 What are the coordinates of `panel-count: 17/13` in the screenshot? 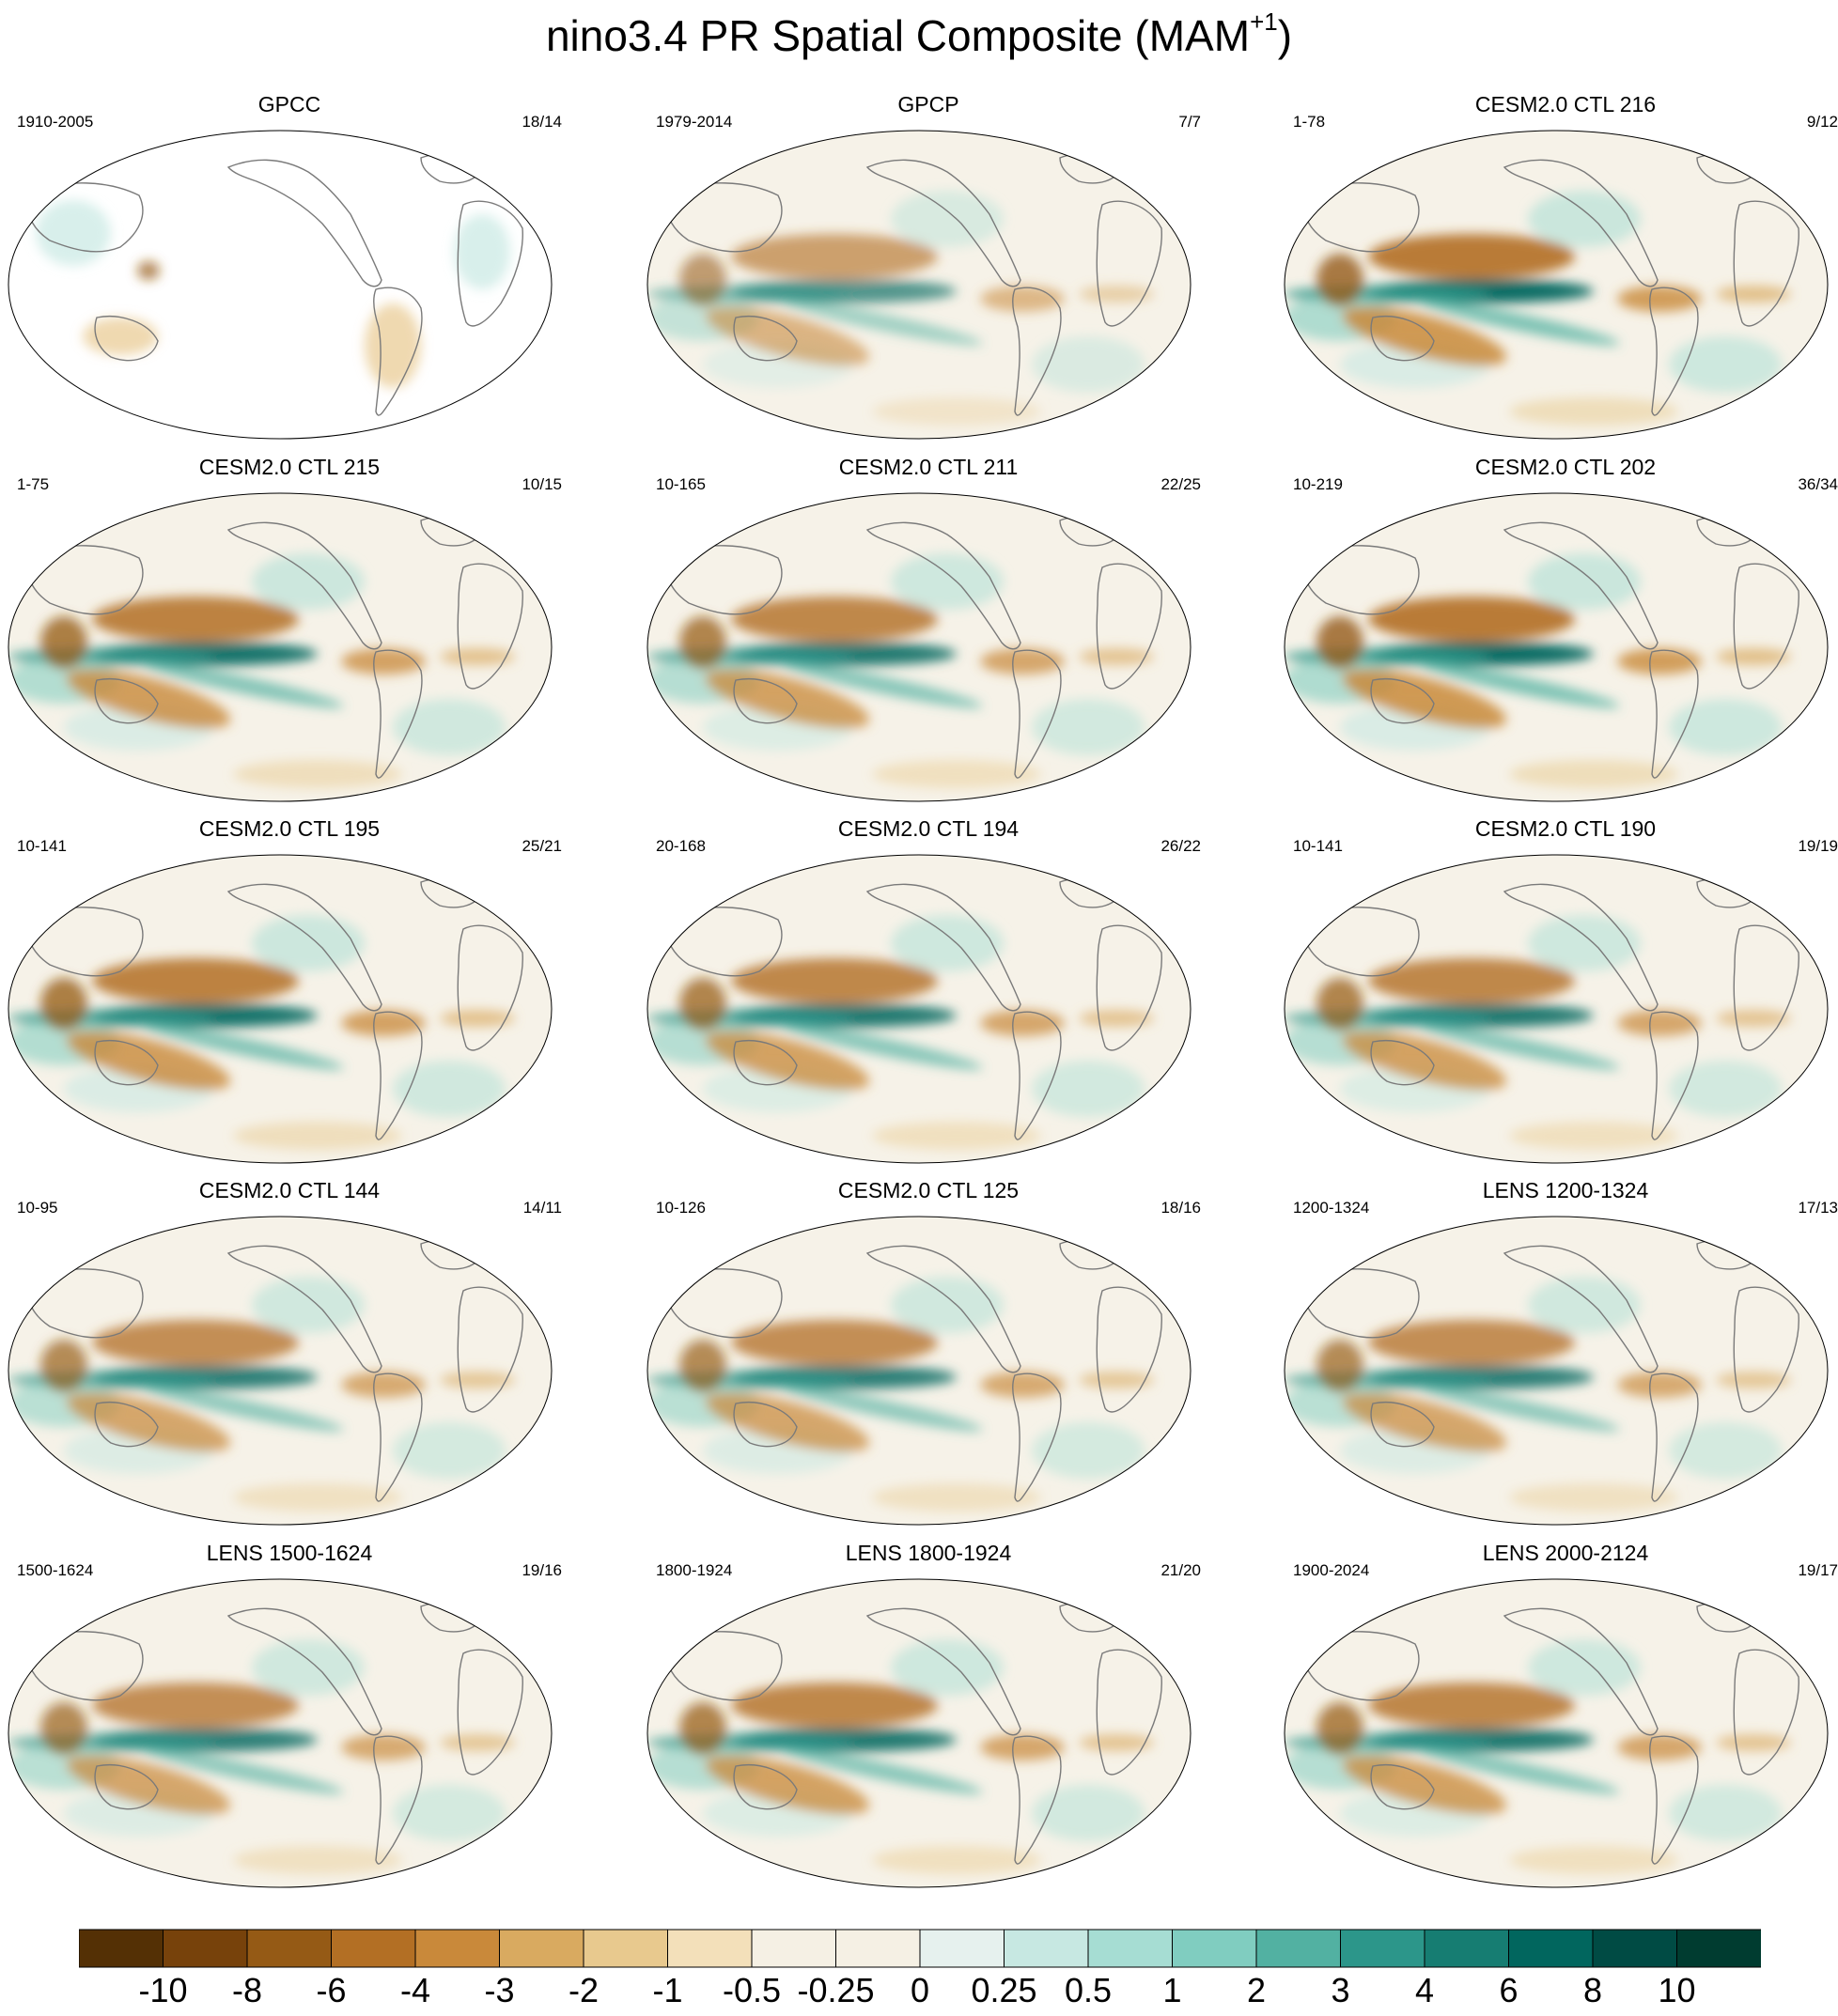 It's located at (1818, 1208).